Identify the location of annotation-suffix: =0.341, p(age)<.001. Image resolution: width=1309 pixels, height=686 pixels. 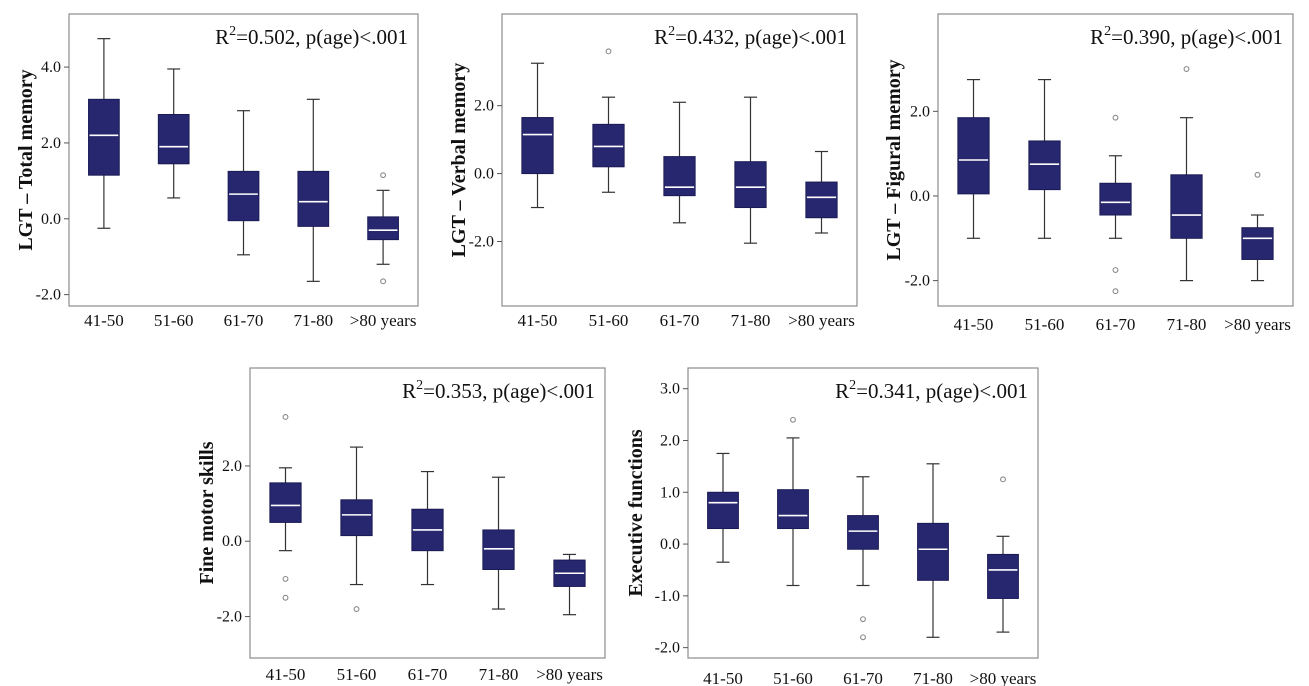
(942, 391).